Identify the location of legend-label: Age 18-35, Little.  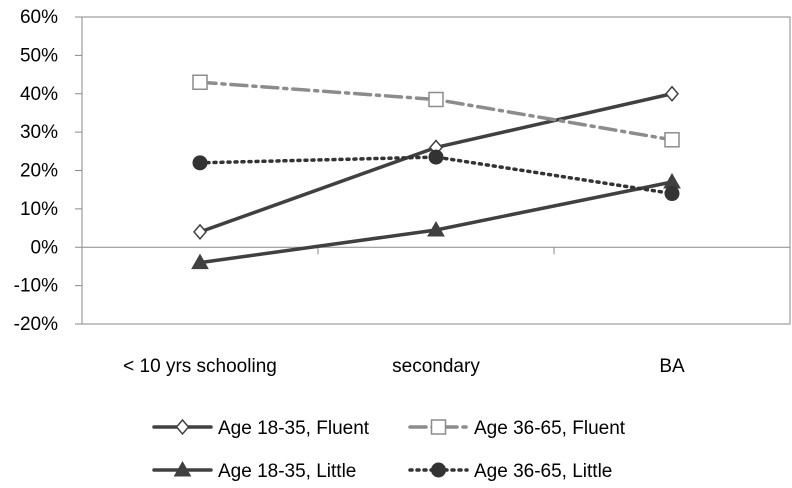
(287, 471).